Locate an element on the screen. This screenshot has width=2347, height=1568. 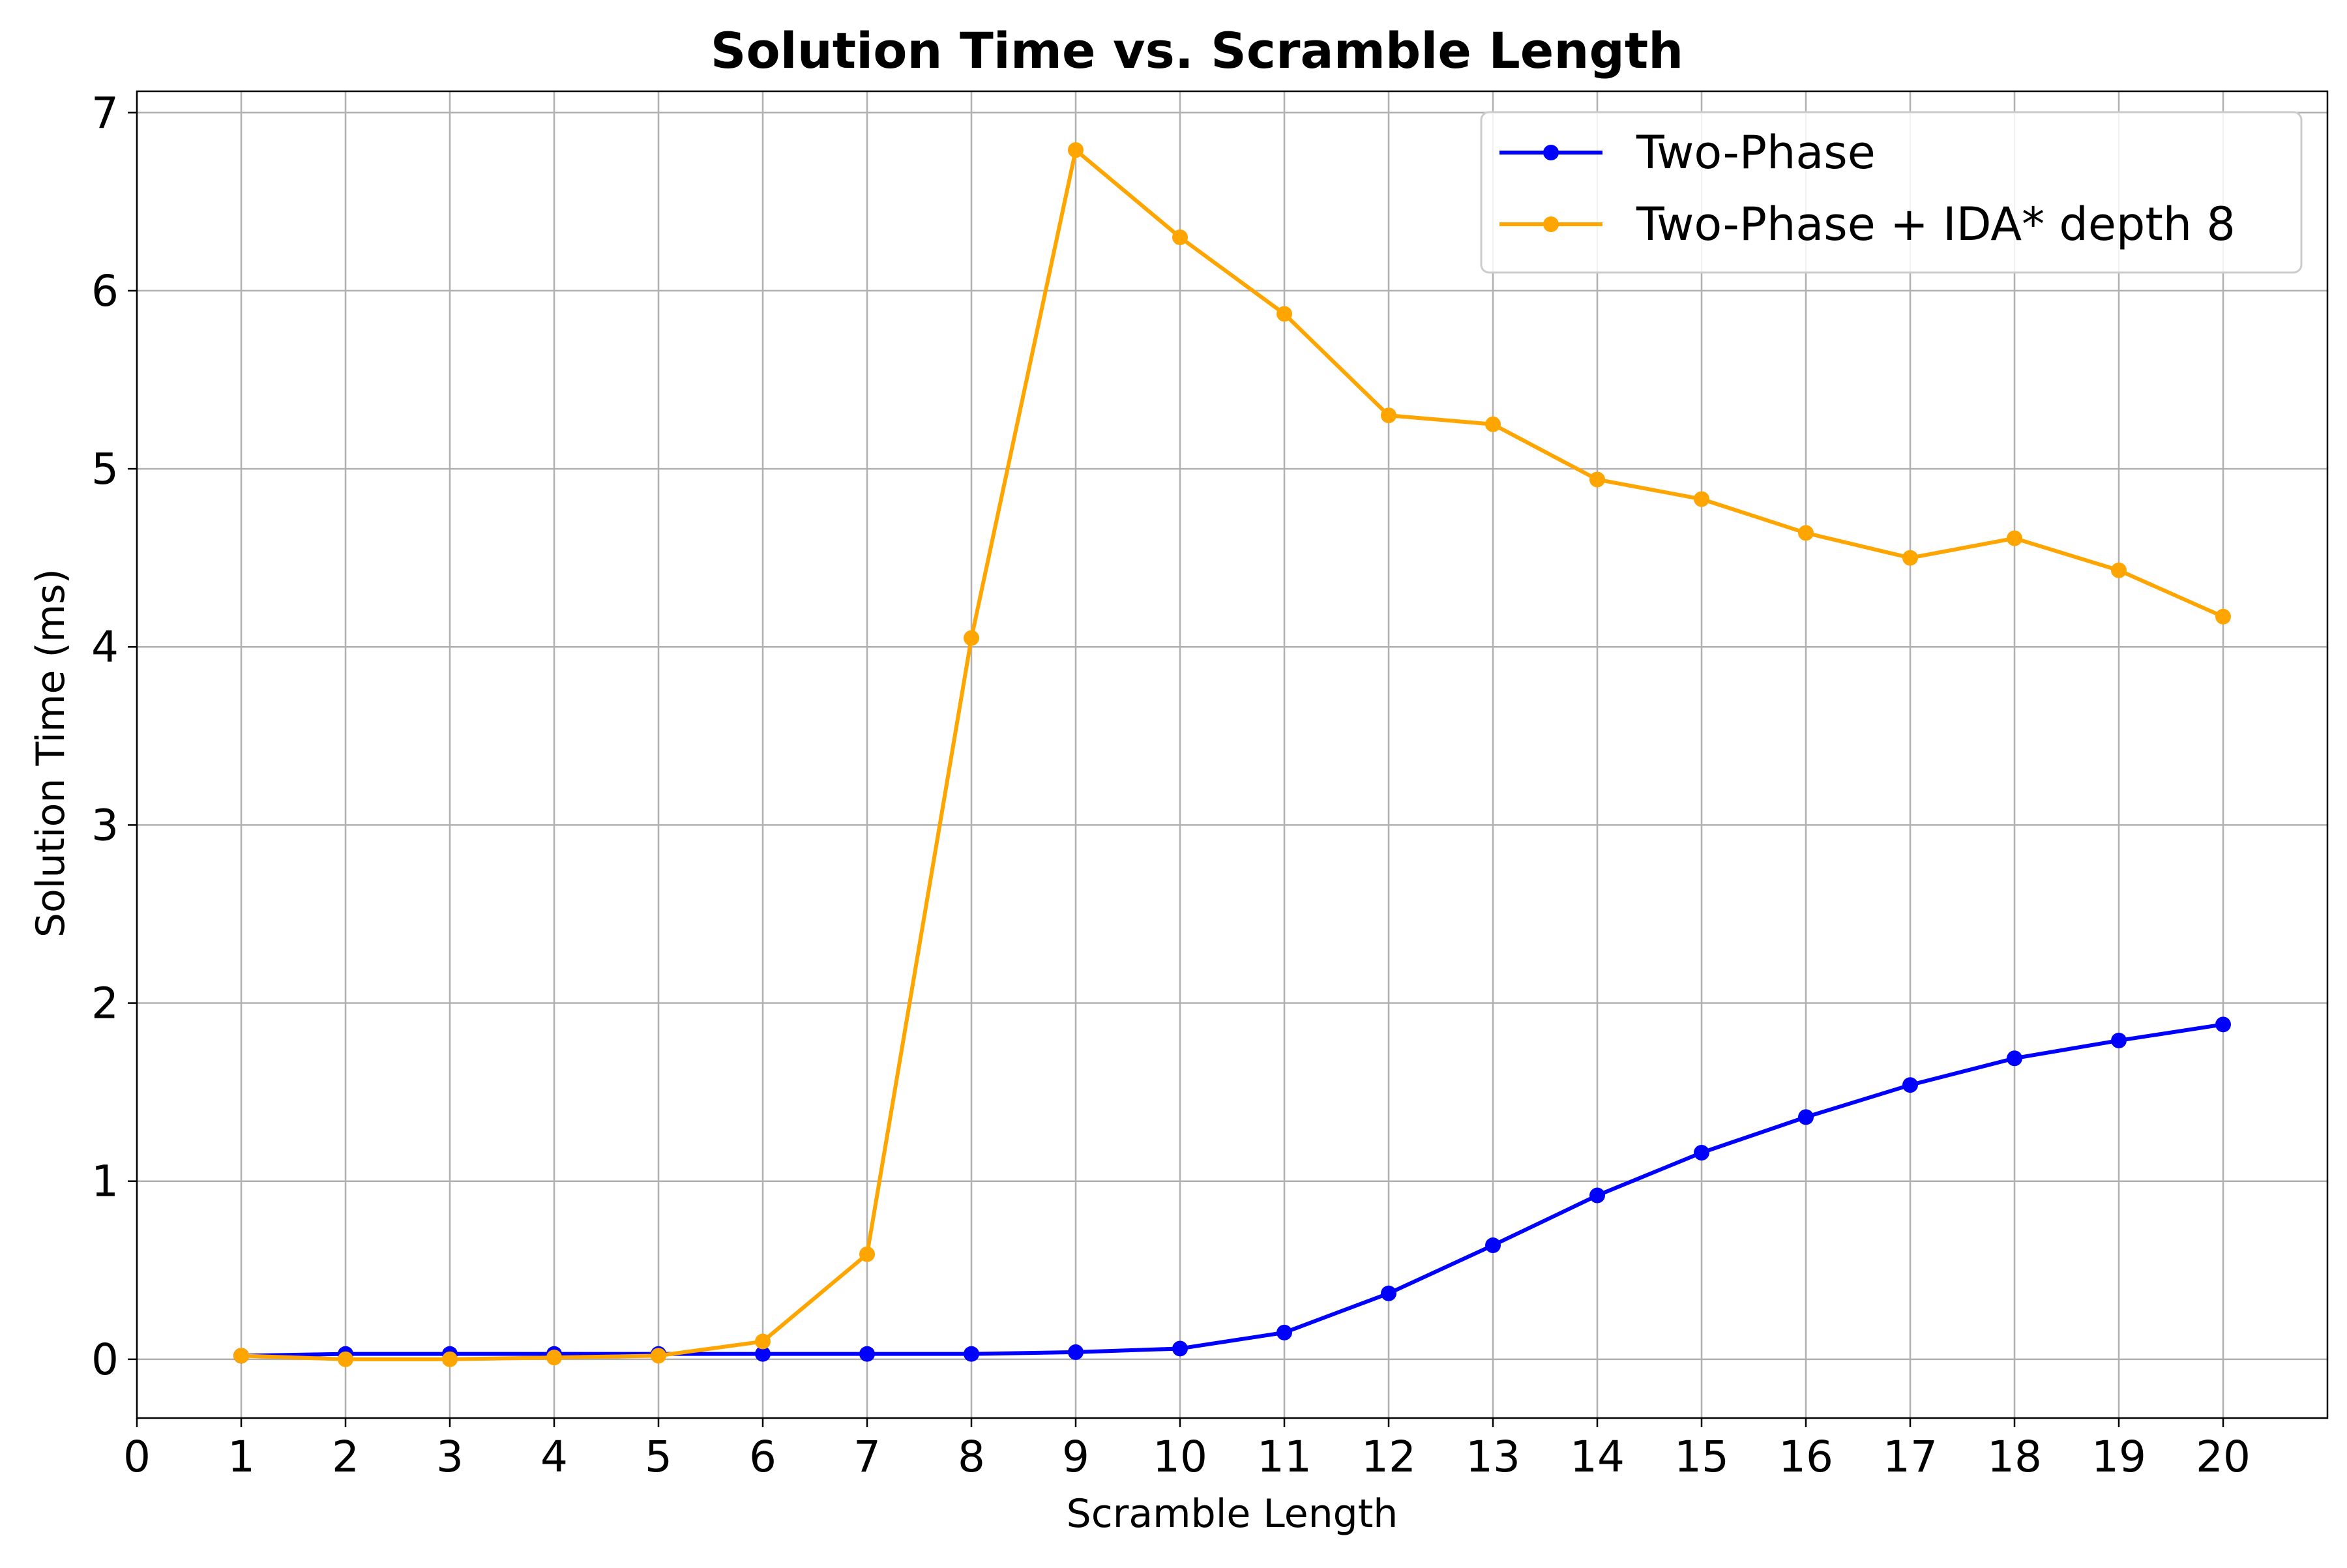
legend: Two-Phase Two-Phase + IDA* depth 8 is located at coordinates (1892, 193).